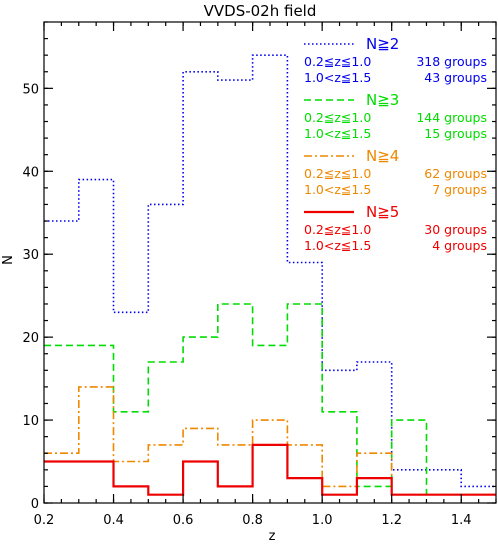  I want to click on legend-series-name: N≧5, so click(382, 212).